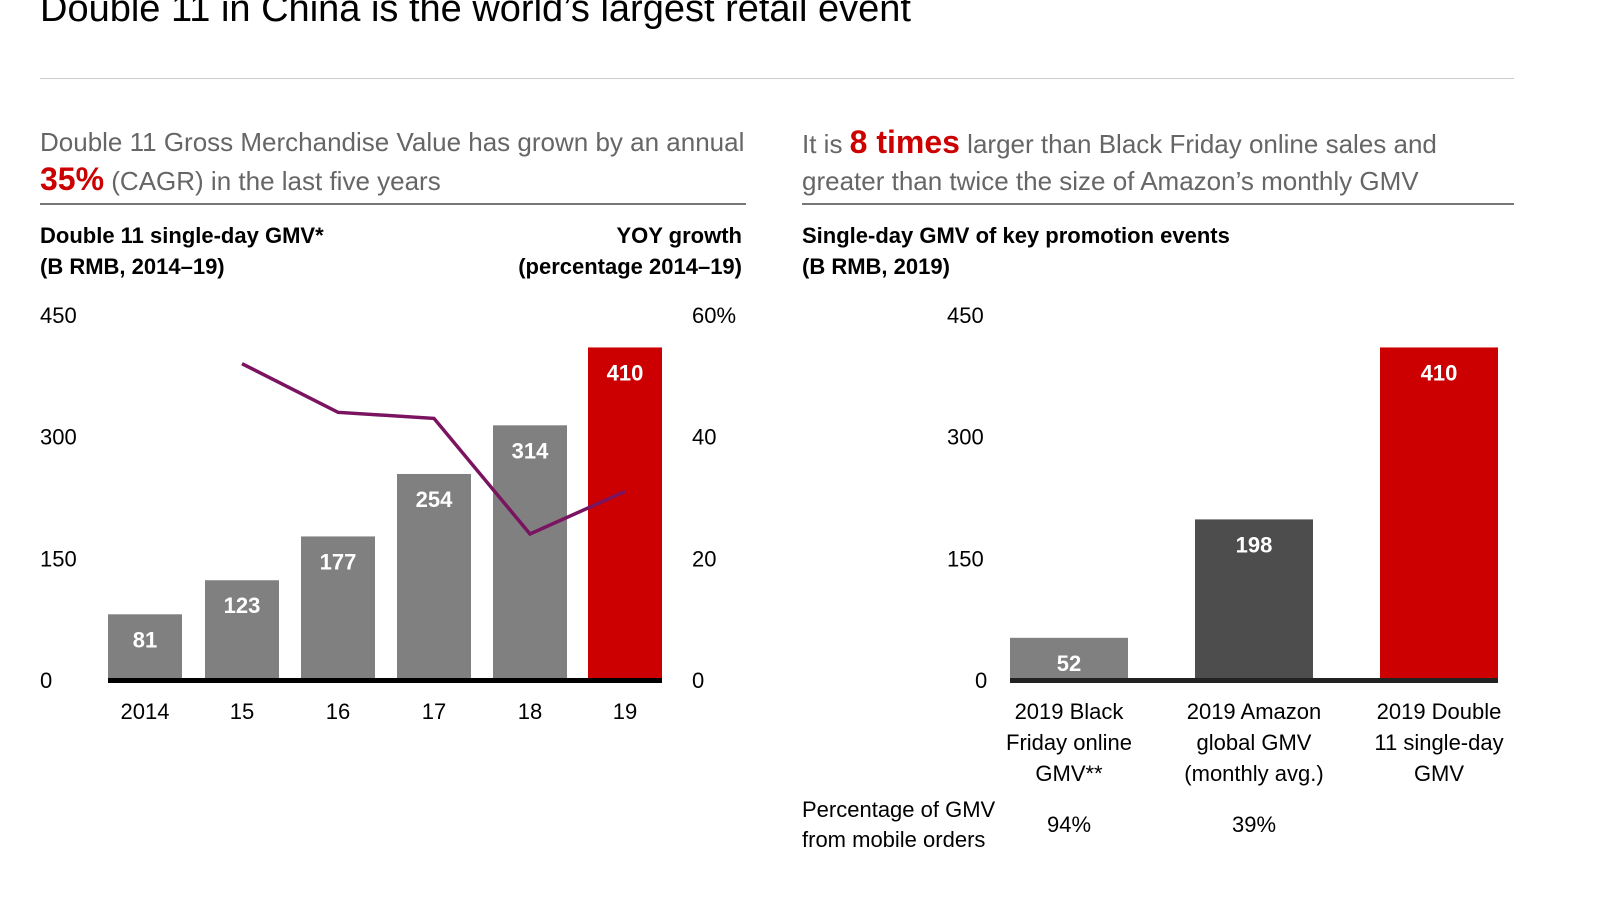 The height and width of the screenshot is (900, 1600). I want to click on x-tick-label: 2019 Amazon, so click(1254, 711).